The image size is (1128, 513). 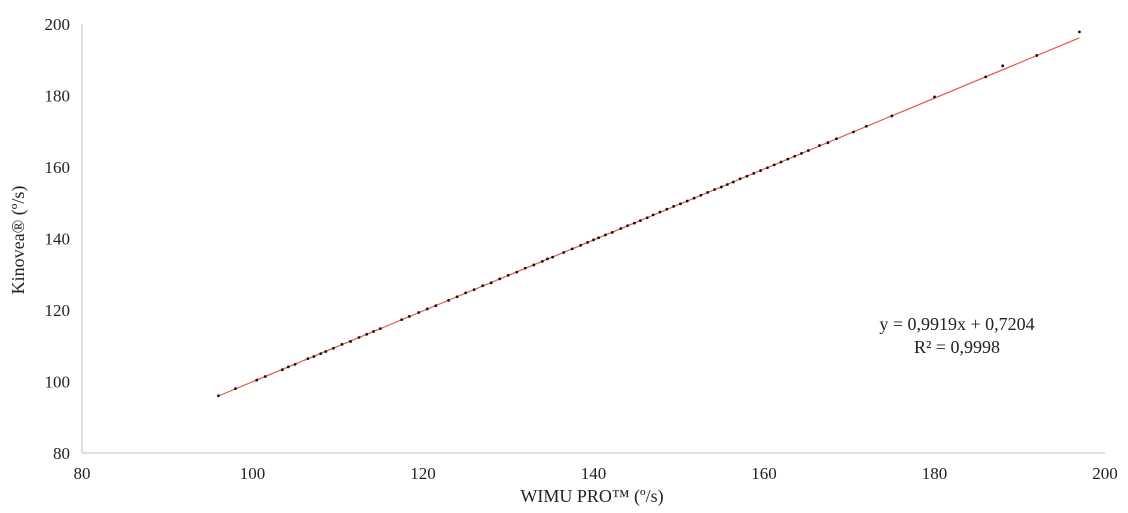 What do you see at coordinates (957, 347) in the screenshot?
I see `r-squared-label: R² = 0,9998` at bounding box center [957, 347].